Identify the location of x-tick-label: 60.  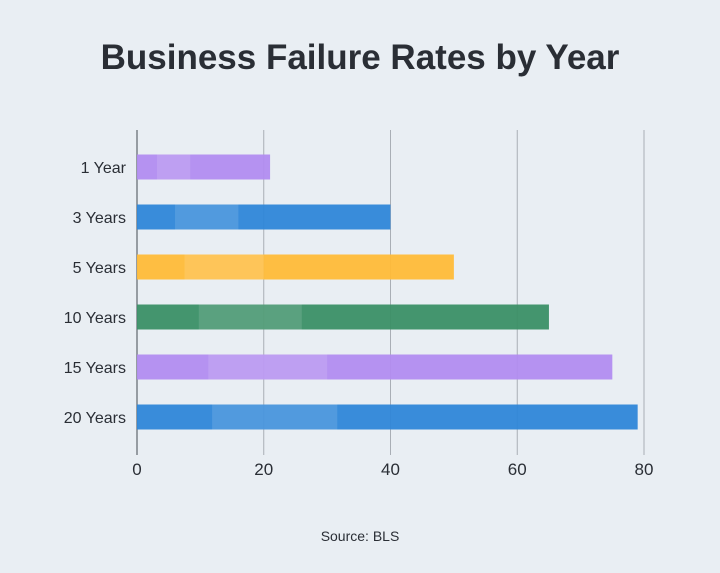
(517, 469).